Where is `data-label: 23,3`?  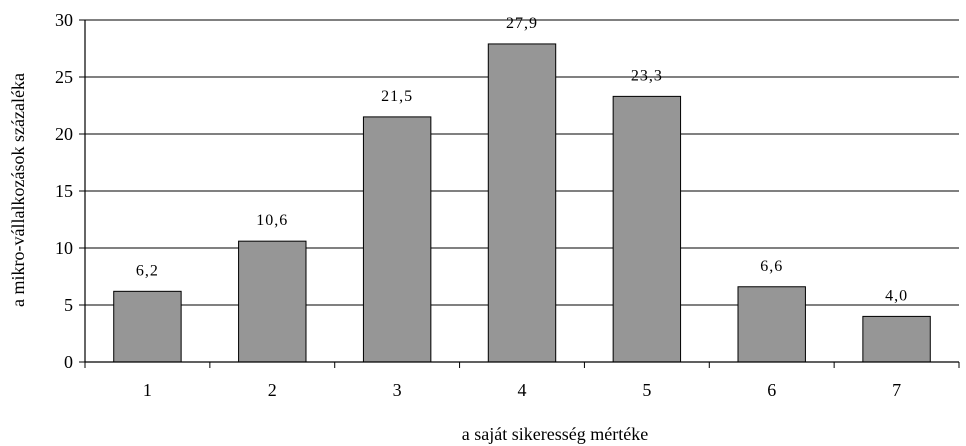
data-label: 23,3 is located at coordinates (647, 75).